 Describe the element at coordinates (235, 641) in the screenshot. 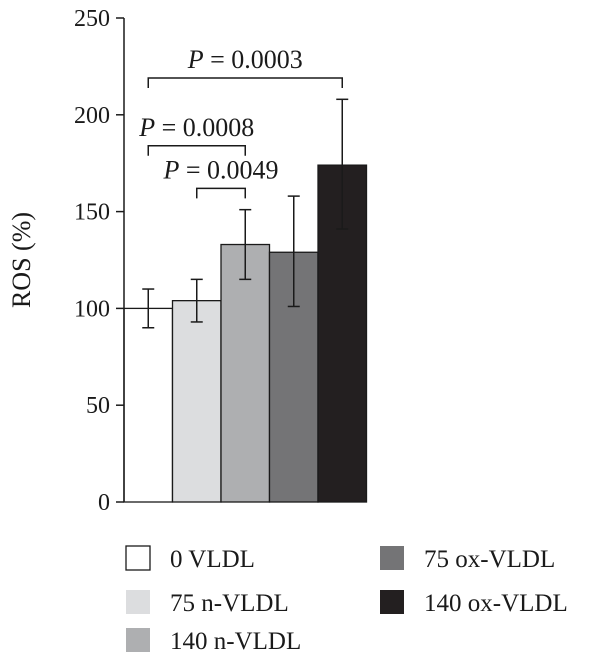

I see `legend-label-3: 140 n-VLDL` at that location.